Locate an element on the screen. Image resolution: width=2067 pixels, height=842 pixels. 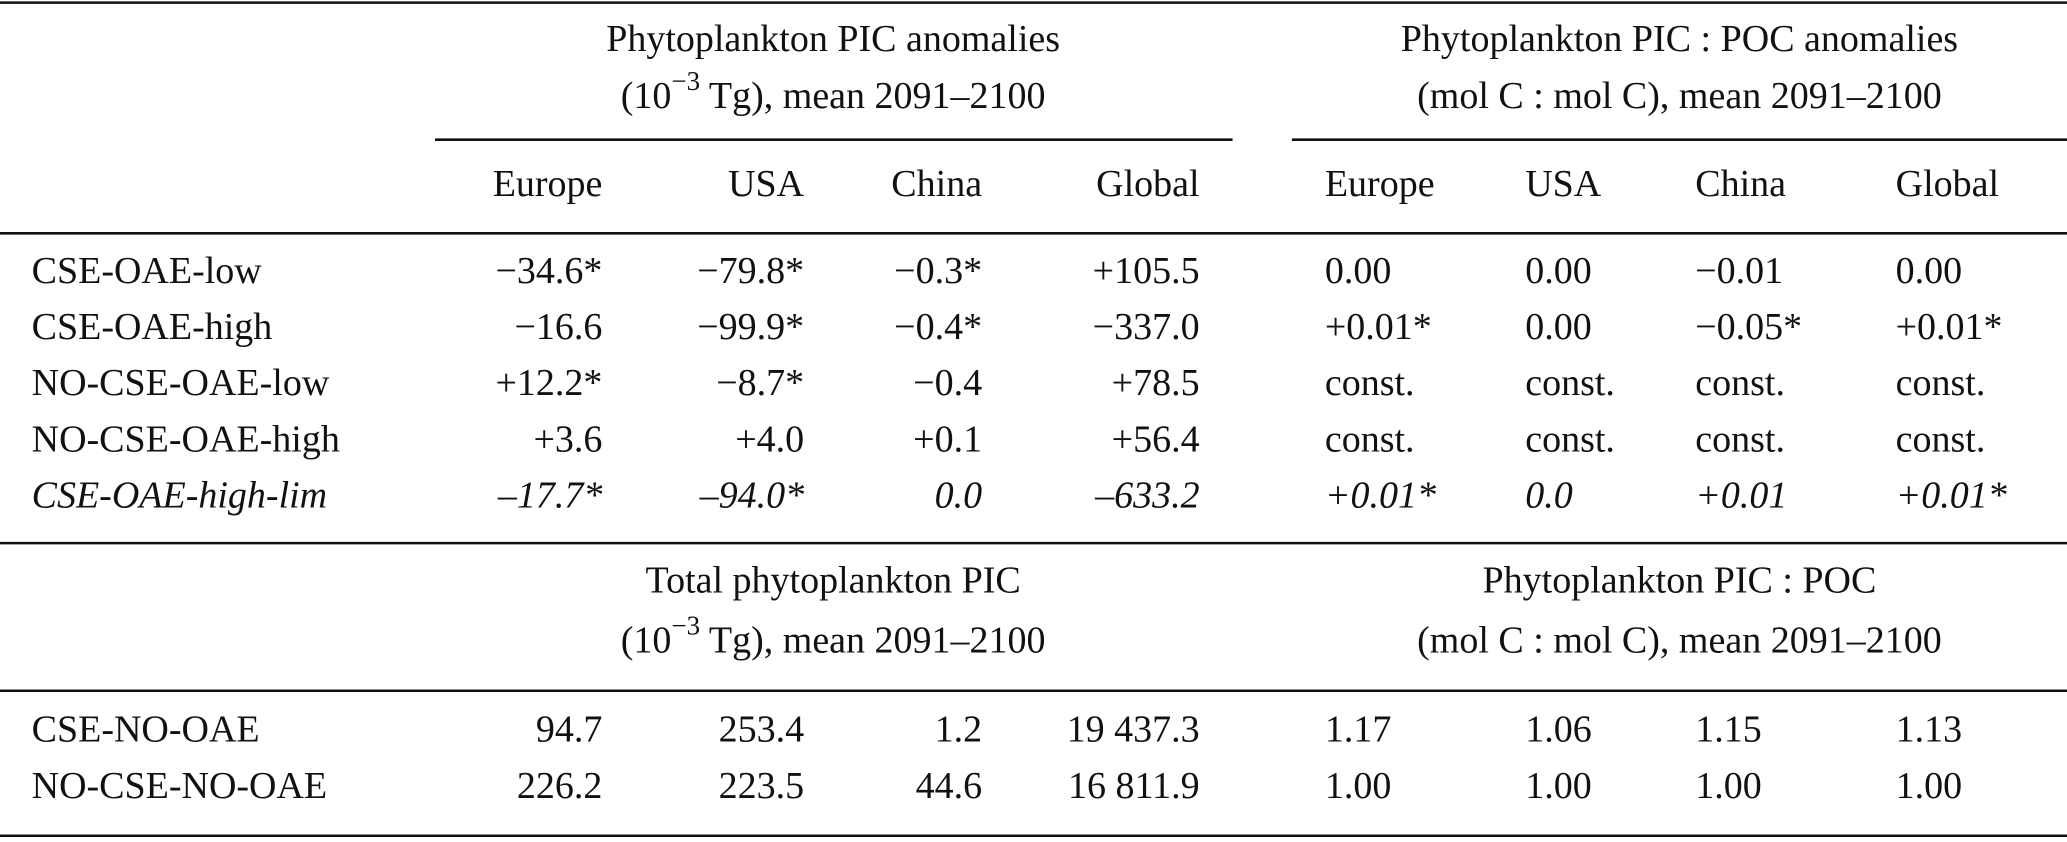
cell: +0.1 is located at coordinates (947, 439).